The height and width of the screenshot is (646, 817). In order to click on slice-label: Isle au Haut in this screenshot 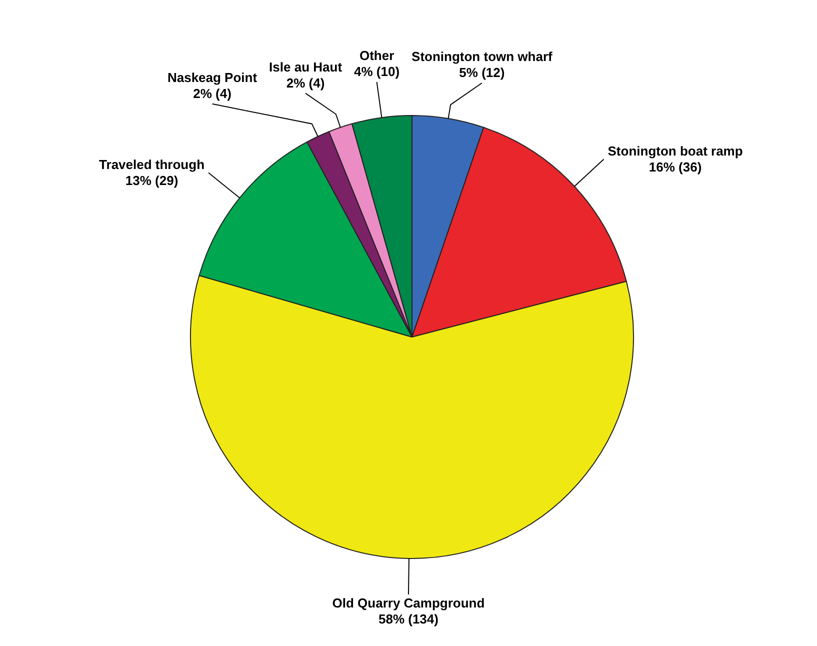, I will do `click(306, 66)`.